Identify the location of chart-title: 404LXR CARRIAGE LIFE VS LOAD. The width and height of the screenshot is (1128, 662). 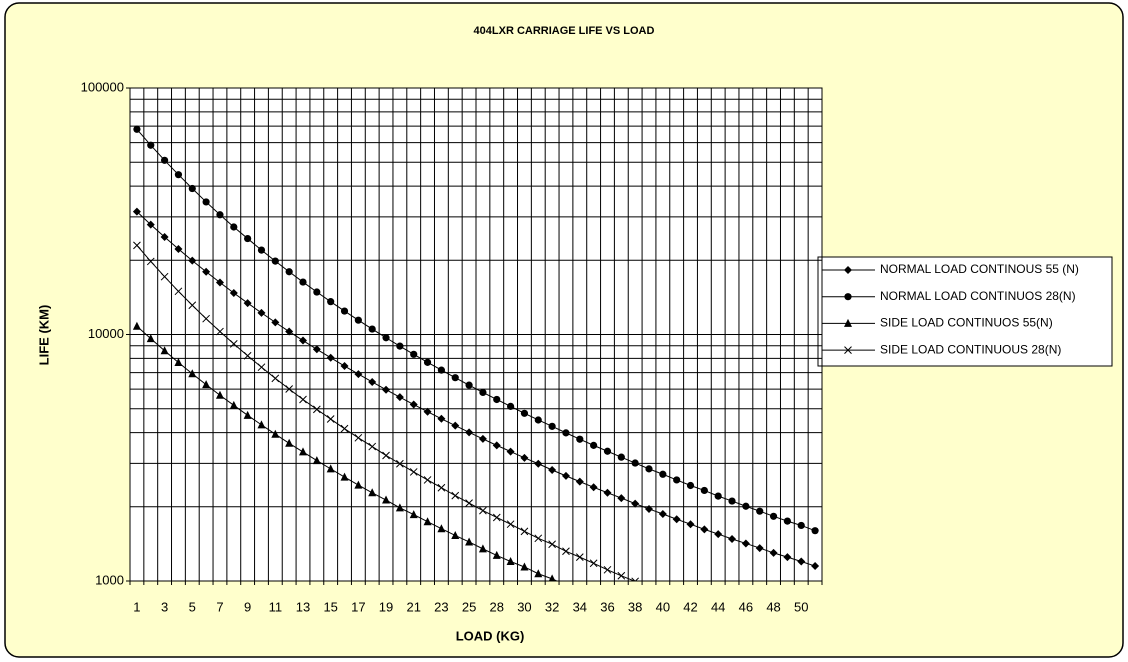
(564, 31).